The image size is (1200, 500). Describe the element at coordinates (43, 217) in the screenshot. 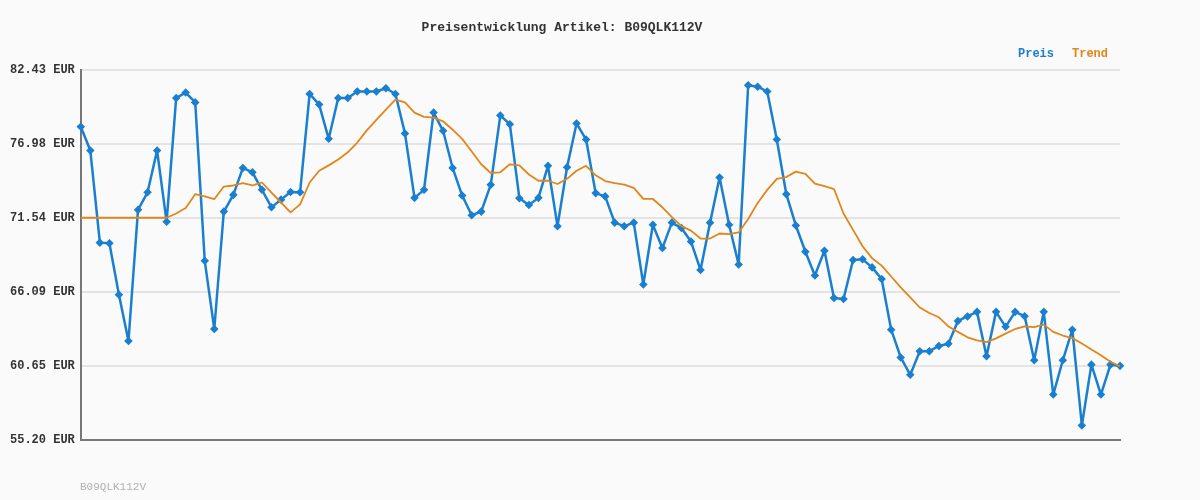

I see `y-tick-label: 71.54 EUR` at that location.